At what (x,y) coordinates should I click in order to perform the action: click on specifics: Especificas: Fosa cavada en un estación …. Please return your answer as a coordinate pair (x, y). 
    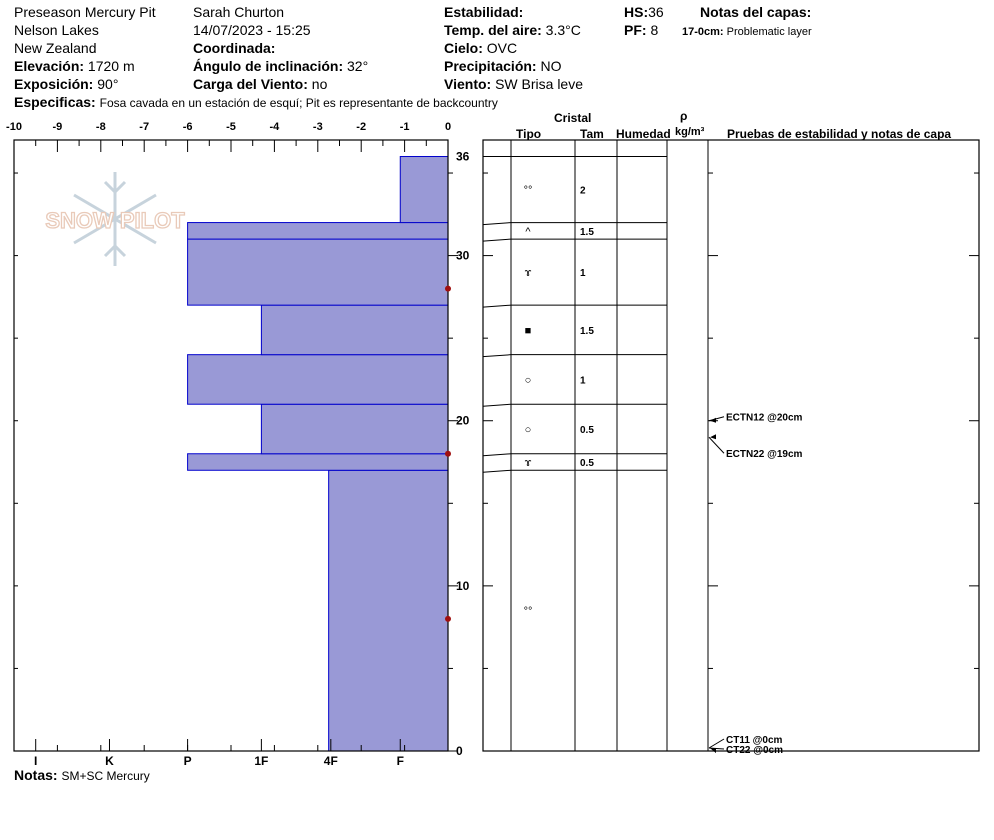
    Looking at the image, I should click on (256, 102).